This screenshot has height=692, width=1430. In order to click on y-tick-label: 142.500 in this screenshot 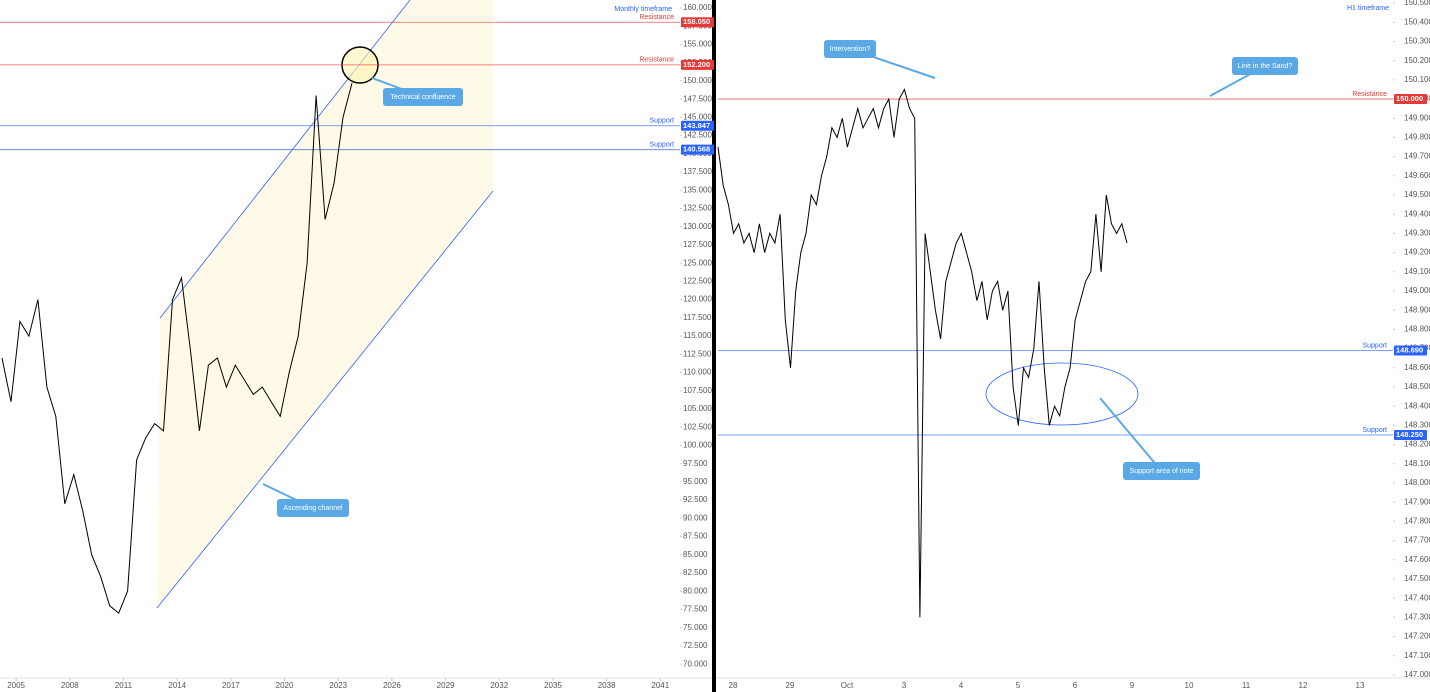, I will do `click(697, 135)`.